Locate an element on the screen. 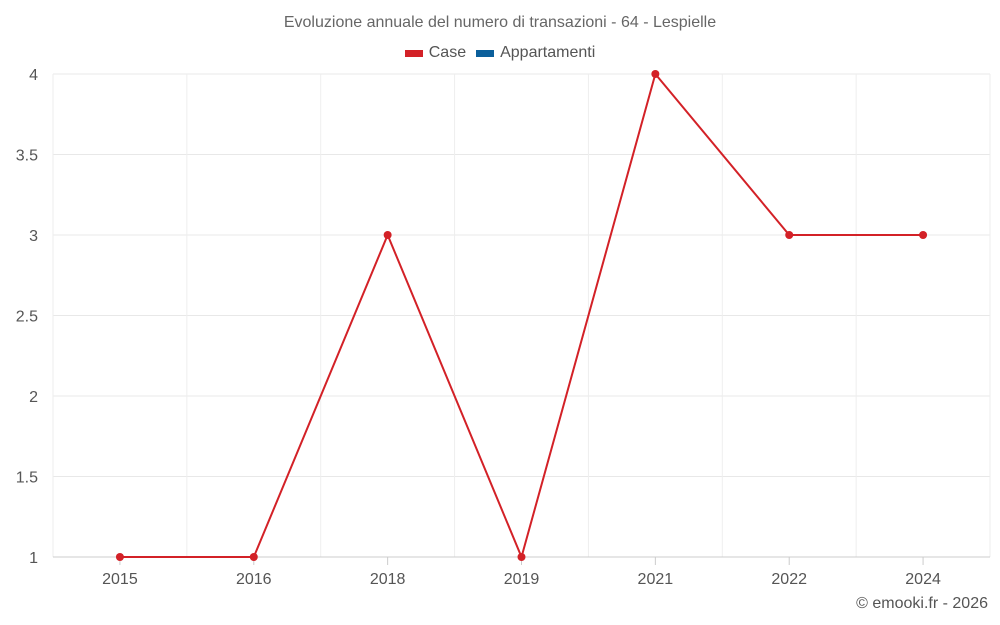 This screenshot has width=1000, height=625. chart-legend: Case Appartamenti is located at coordinates (500, 53).